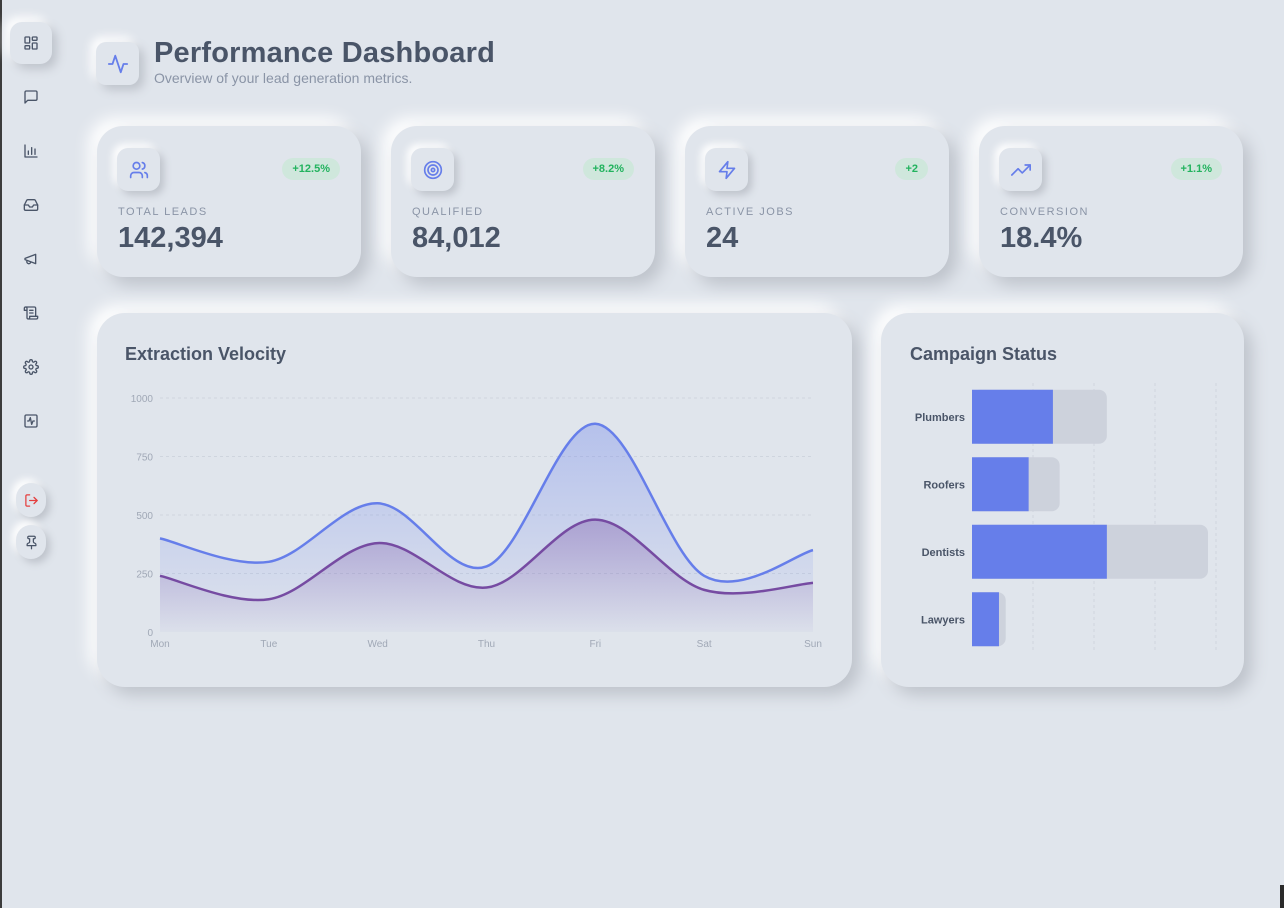 This screenshot has height=908, width=1284. Describe the element at coordinates (486, 560) in the screenshot. I see `series-2-line` at that location.